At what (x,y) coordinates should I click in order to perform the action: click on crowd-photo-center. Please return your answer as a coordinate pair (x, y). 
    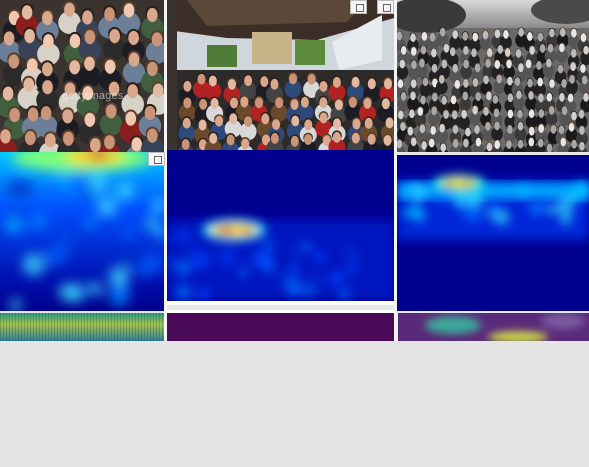
    Looking at the image, I should click on (280, 75).